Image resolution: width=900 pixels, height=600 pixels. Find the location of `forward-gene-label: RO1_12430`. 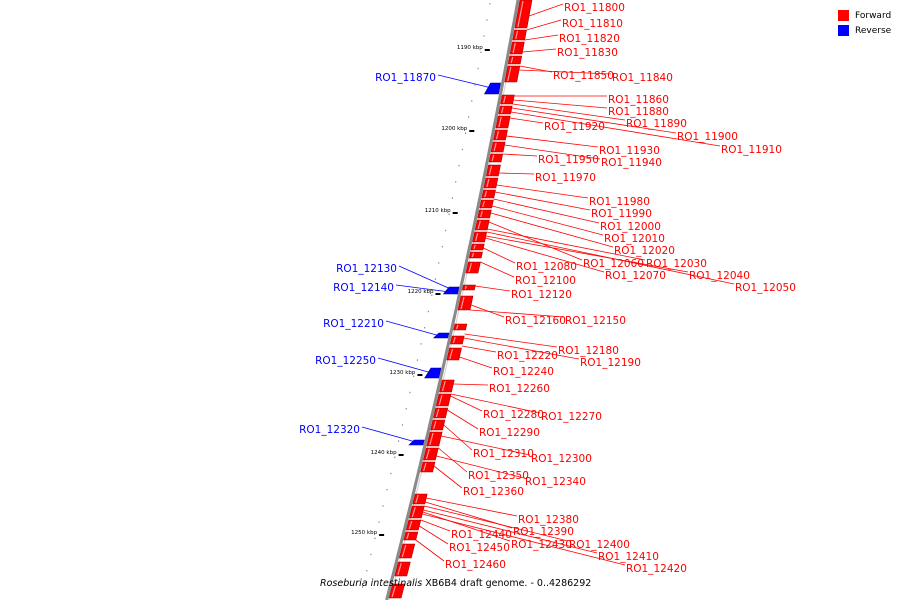

forward-gene-label: RO1_12430 is located at coordinates (541, 545).